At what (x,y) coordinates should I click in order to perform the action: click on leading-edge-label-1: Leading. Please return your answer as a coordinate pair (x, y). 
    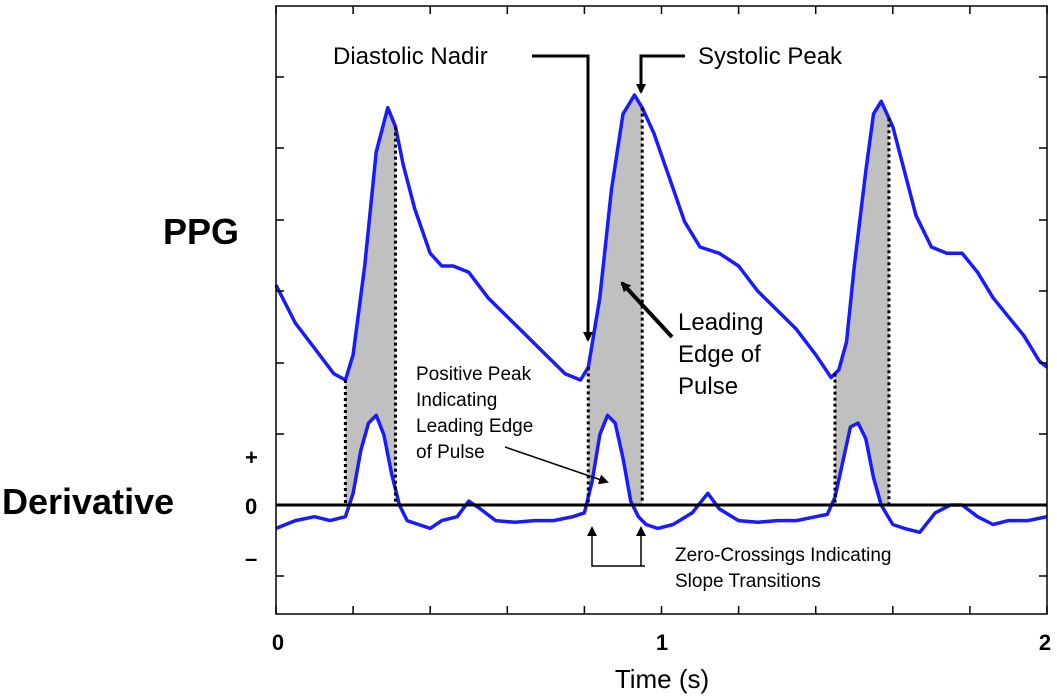
    Looking at the image, I should click on (720, 322).